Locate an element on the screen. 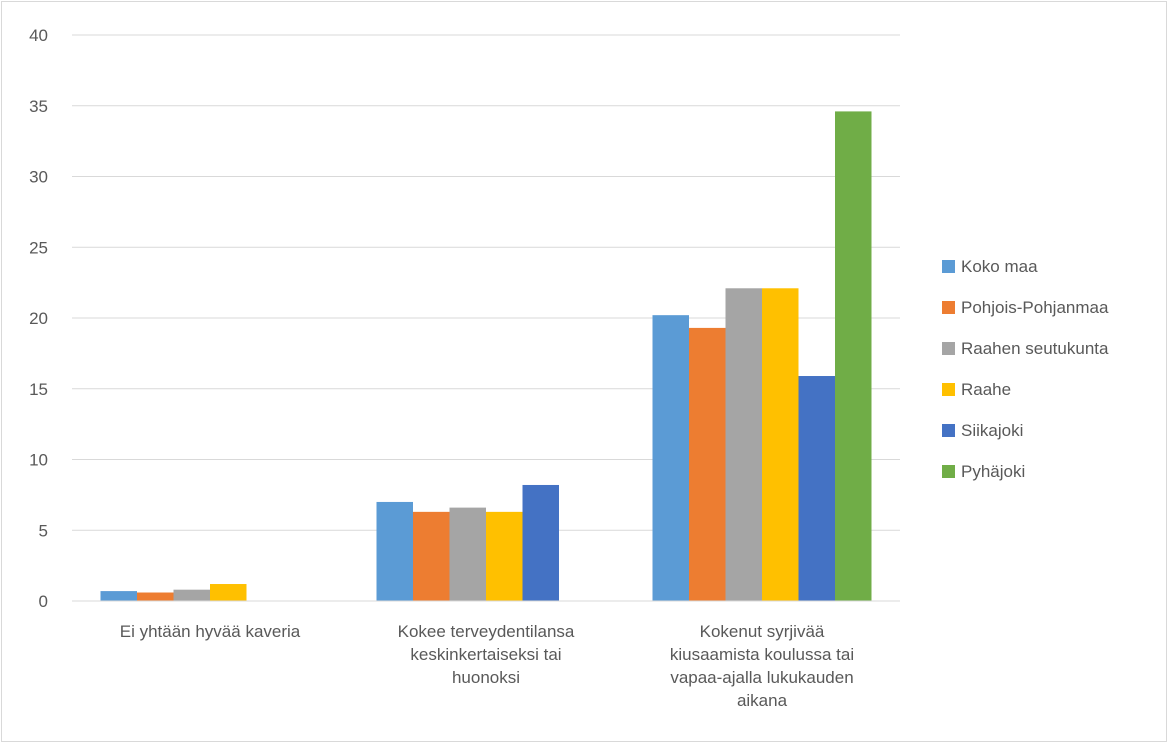  y-tick-label: 30 is located at coordinates (38, 177).